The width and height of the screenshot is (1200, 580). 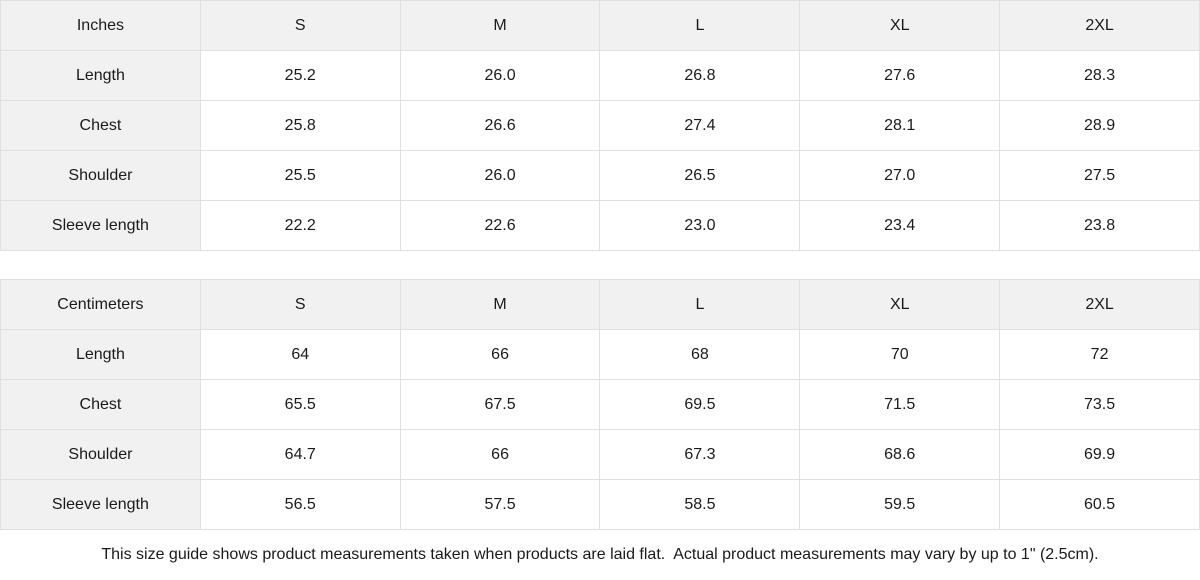 What do you see at coordinates (300, 75) in the screenshot?
I see `measurement-cell: 25.2` at bounding box center [300, 75].